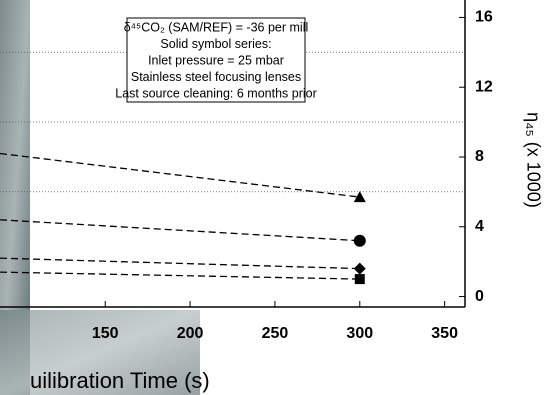 This screenshot has height=395, width=551. I want to click on y-tick-label: 4, so click(479, 226).